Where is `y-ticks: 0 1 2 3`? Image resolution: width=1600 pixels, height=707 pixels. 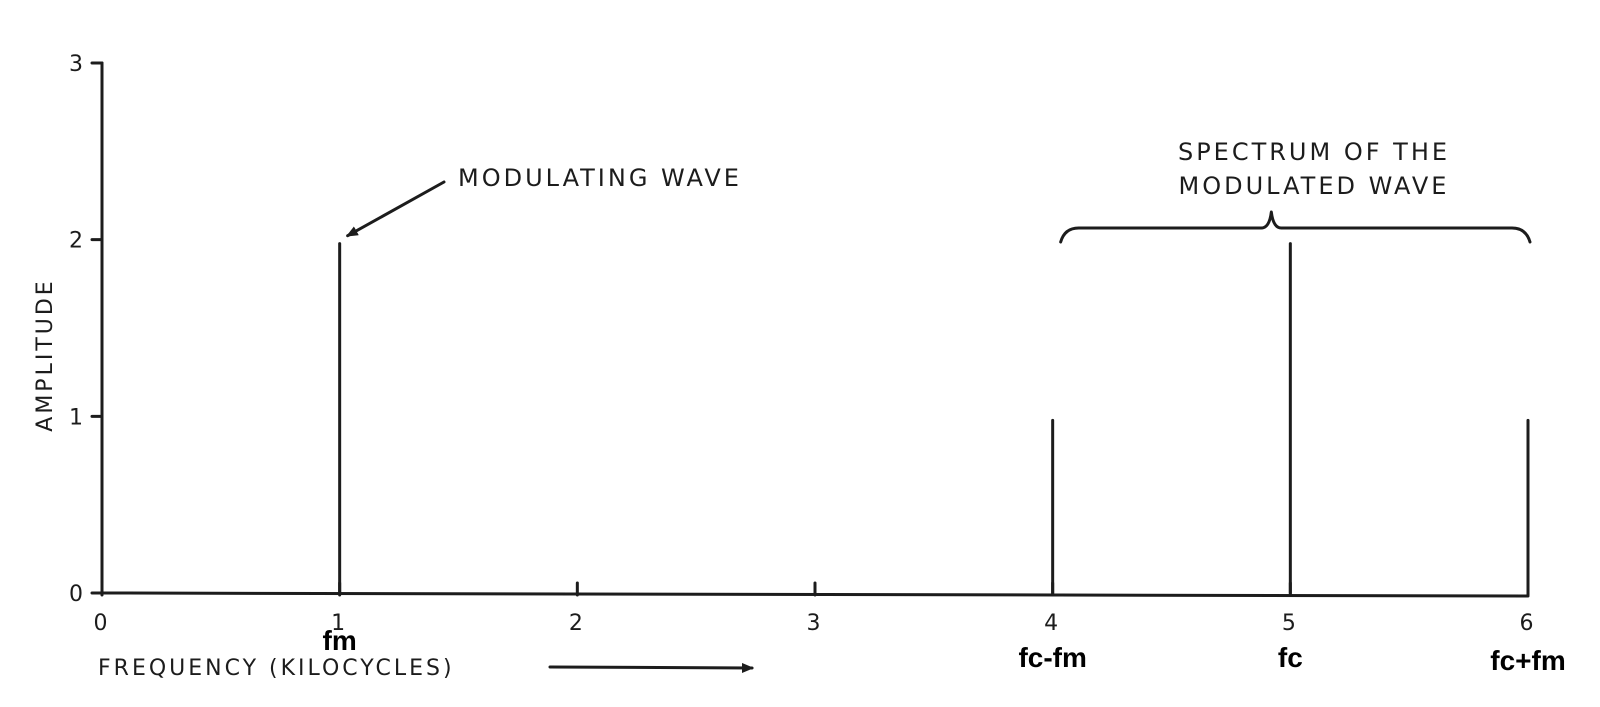 y-ticks: 0 1 2 3 is located at coordinates (86, 329).